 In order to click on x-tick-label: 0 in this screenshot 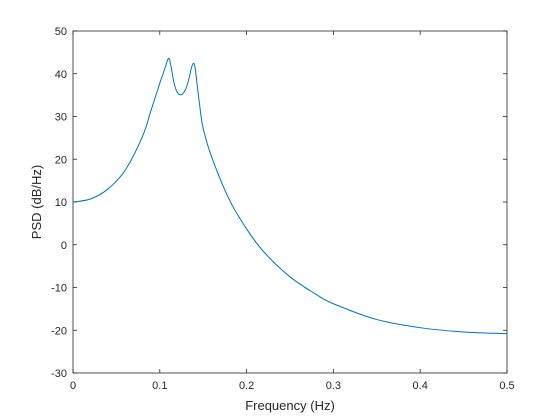, I will do `click(73, 386)`.